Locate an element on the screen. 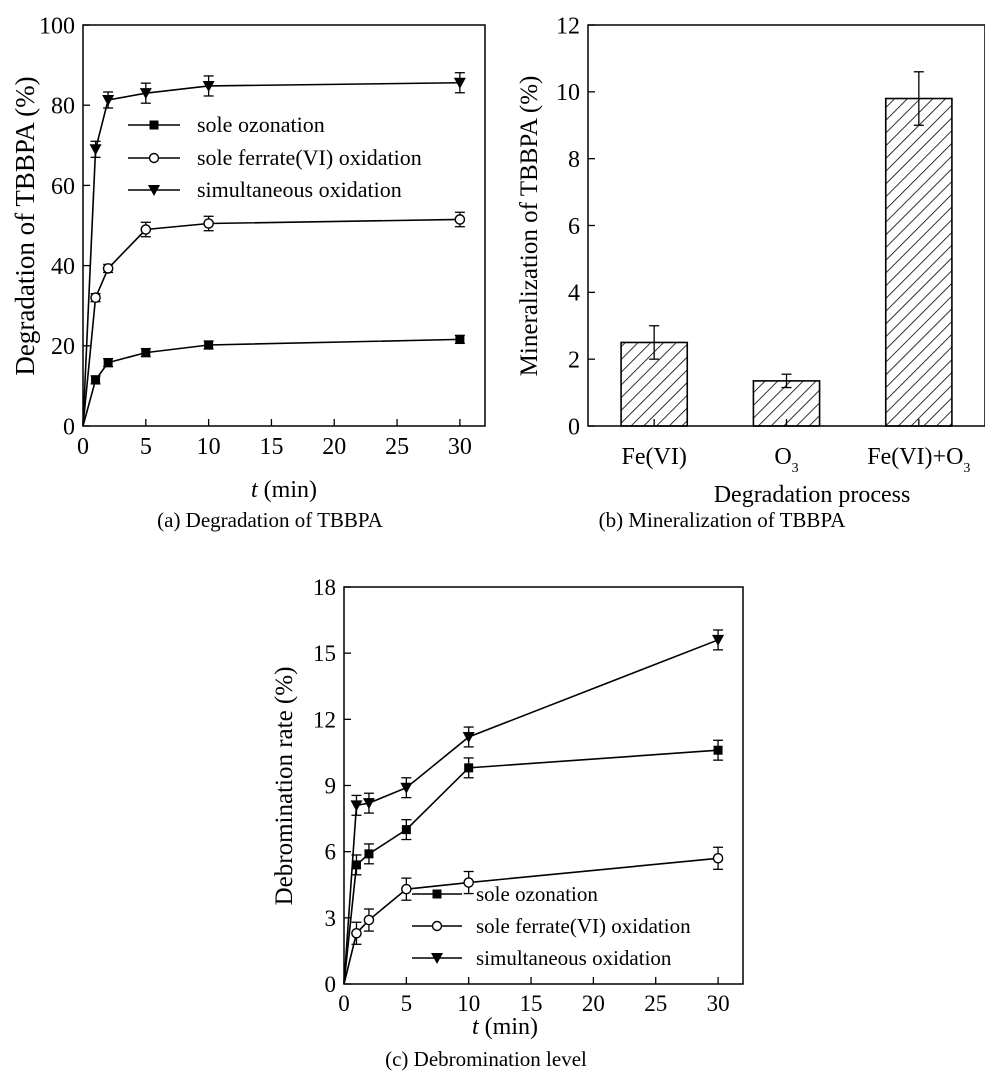  bar-o3 is located at coordinates (786, 400).